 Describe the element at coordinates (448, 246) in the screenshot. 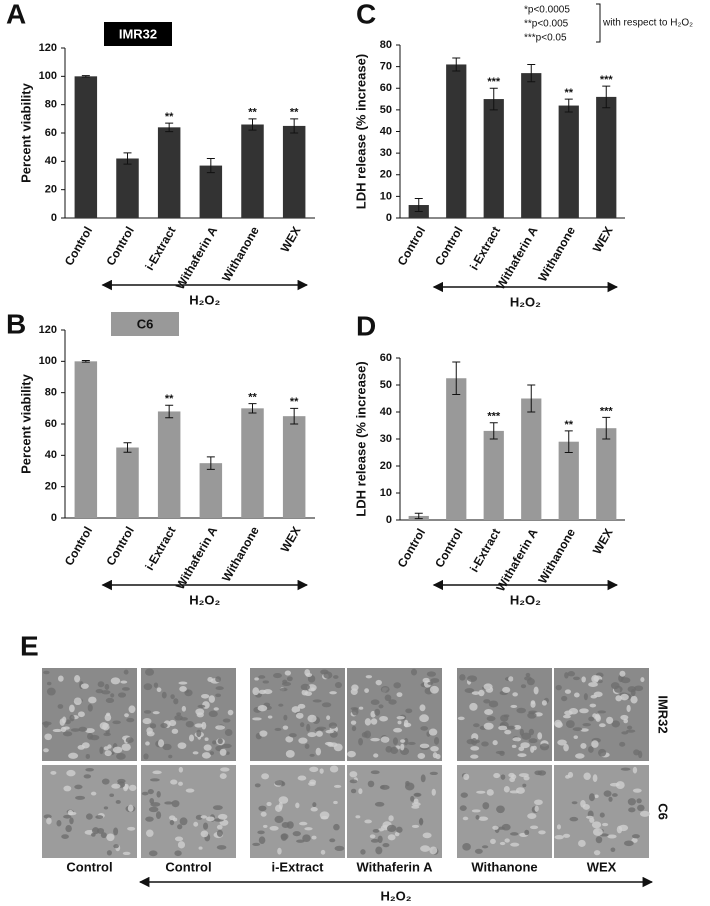

I see `x-tick-label: Control` at that location.